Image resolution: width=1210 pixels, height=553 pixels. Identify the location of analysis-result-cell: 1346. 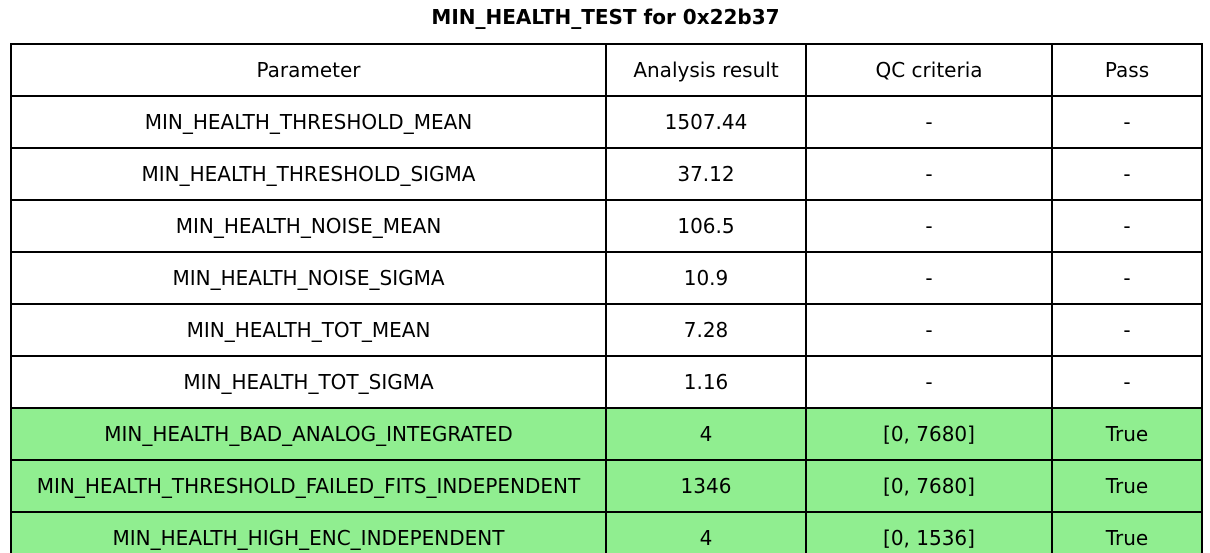
(706, 486).